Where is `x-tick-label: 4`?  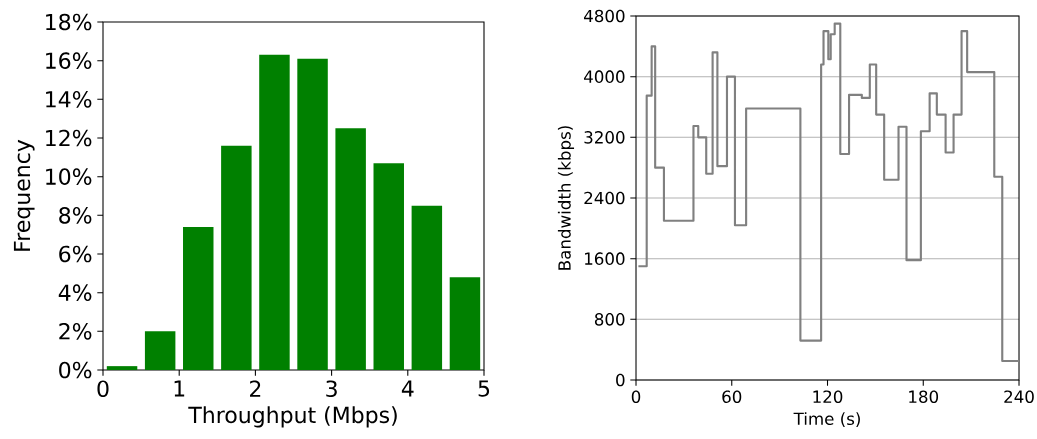 x-tick-label: 4 is located at coordinates (407, 388).